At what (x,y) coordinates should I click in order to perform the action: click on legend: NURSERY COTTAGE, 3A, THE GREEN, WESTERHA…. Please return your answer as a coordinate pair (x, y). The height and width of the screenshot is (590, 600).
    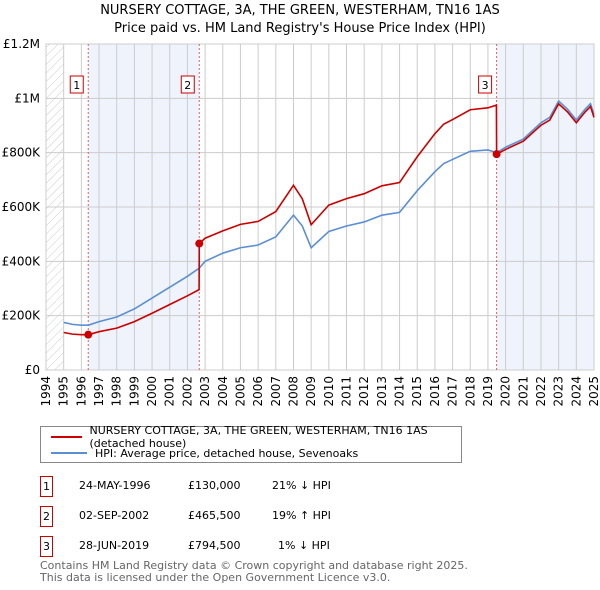
    Looking at the image, I should click on (251, 443).